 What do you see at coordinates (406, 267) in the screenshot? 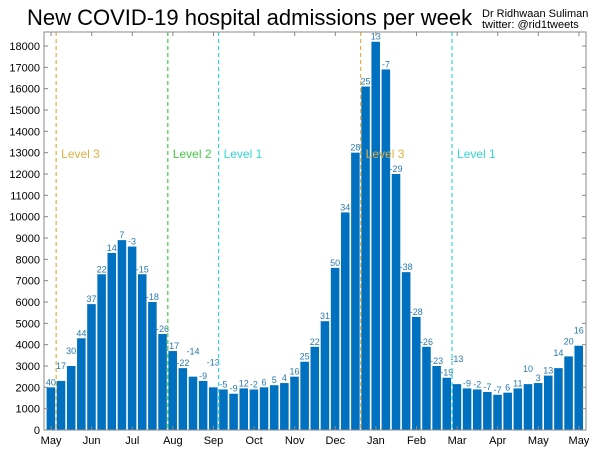
I see `data-label: -38` at bounding box center [406, 267].